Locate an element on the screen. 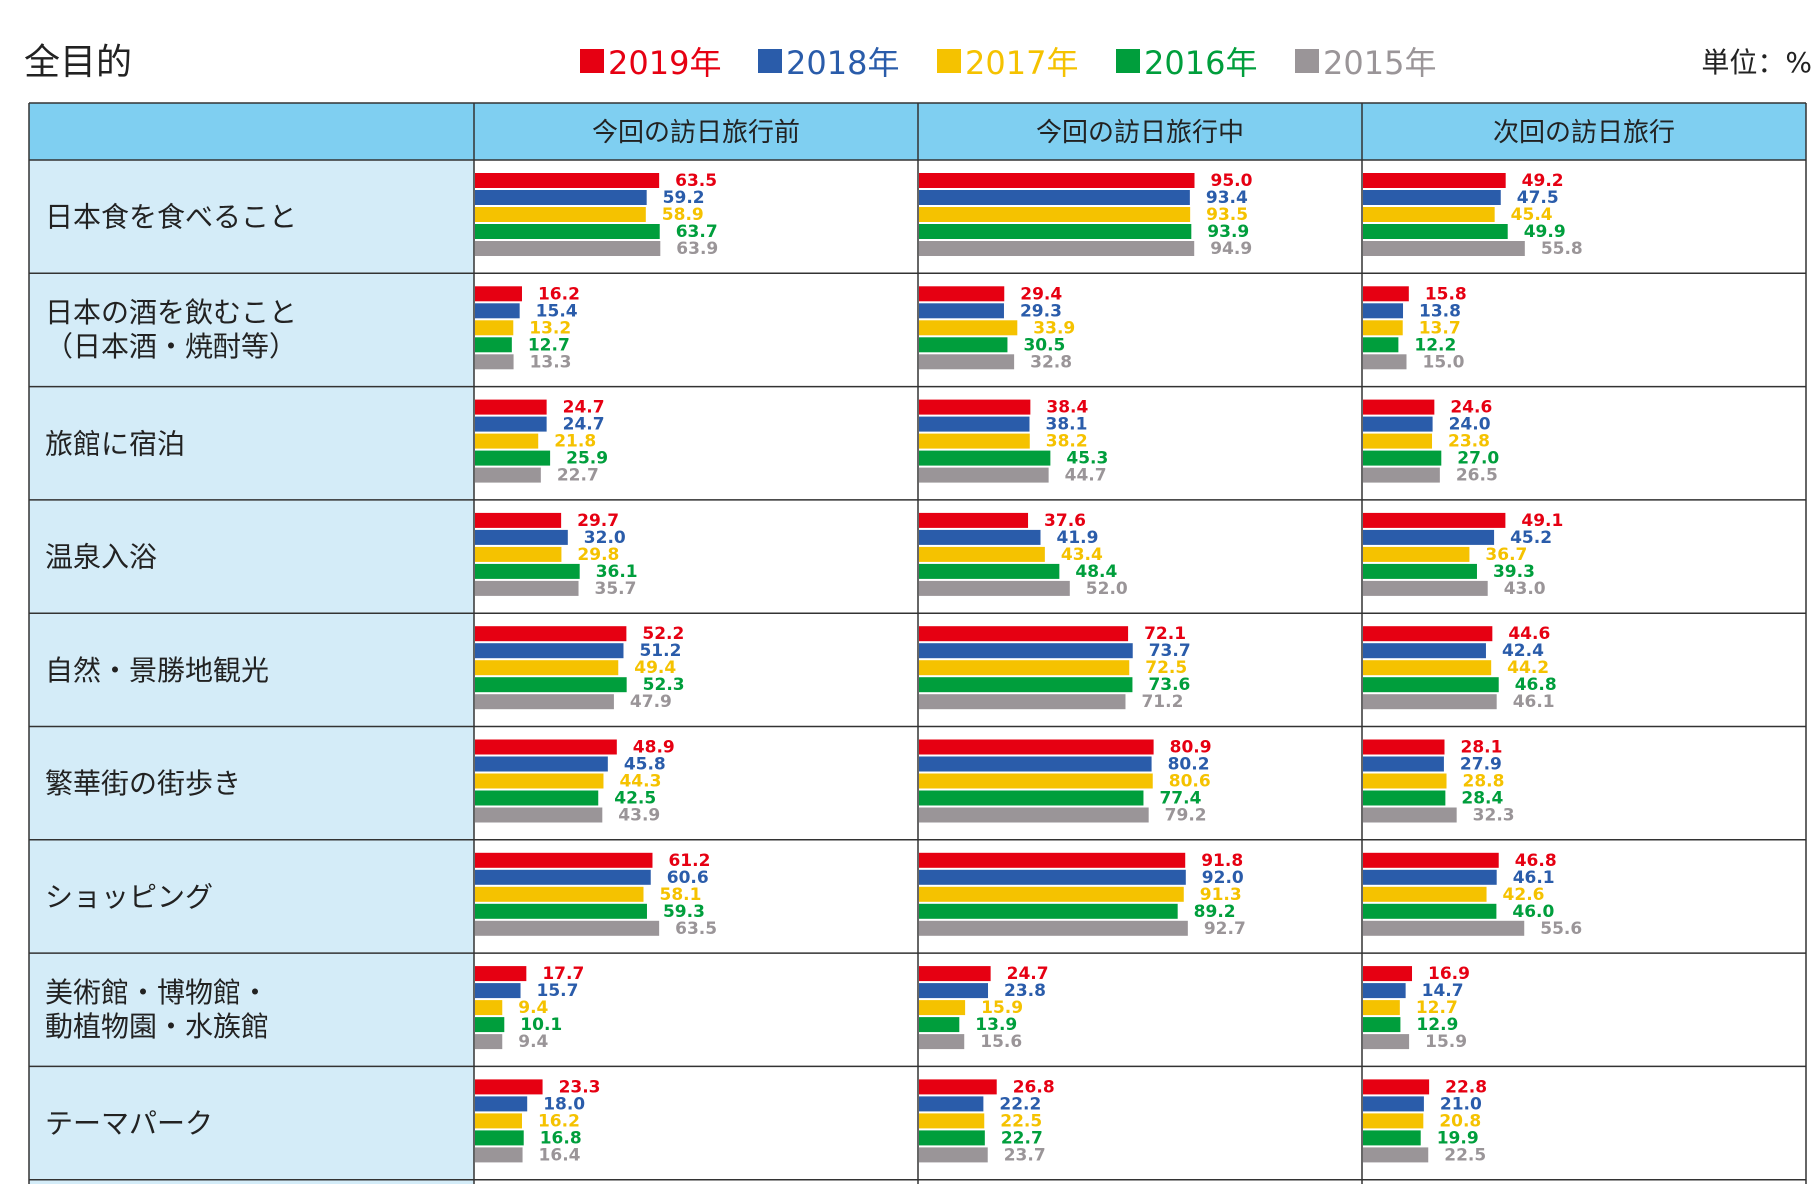 Image resolution: width=1820 pixels, height=1184 pixels. value-label: 15.7 is located at coordinates (558, 991).